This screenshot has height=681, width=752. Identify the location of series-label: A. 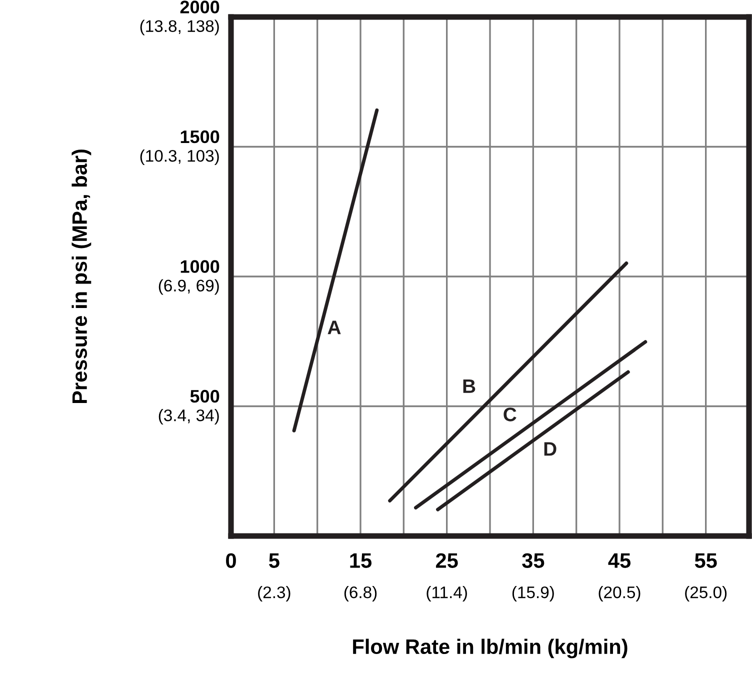
(334, 327).